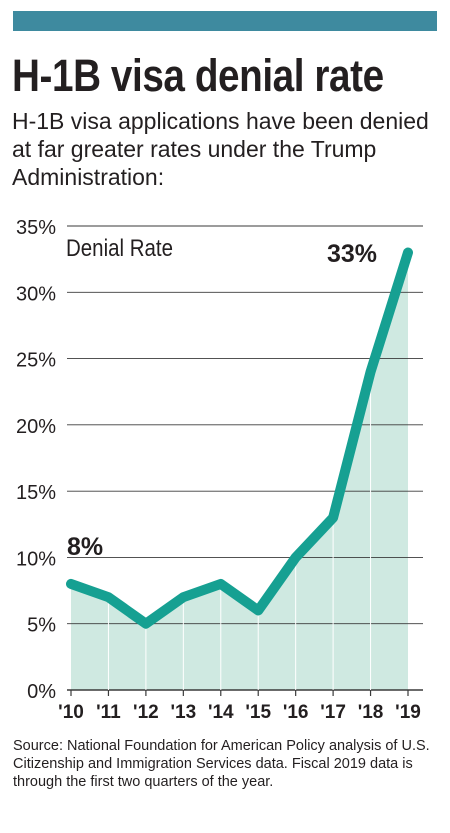 The height and width of the screenshot is (833, 450). What do you see at coordinates (258, 712) in the screenshot?
I see `x-tick-label: '15` at bounding box center [258, 712].